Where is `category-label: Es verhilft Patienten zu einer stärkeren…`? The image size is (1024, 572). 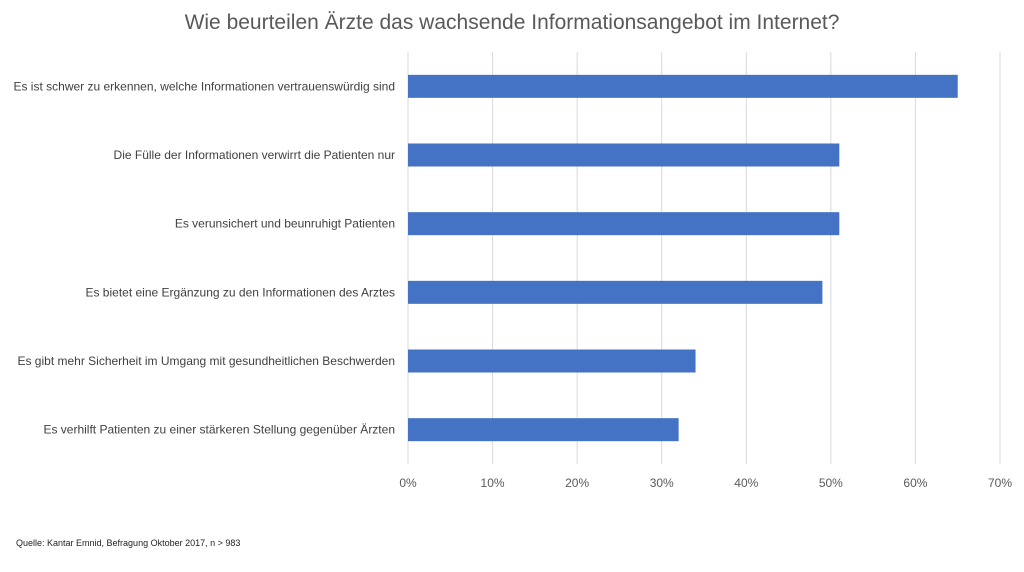
category-label: Es verhilft Patienten zu einer stärkeren… is located at coordinates (219, 430).